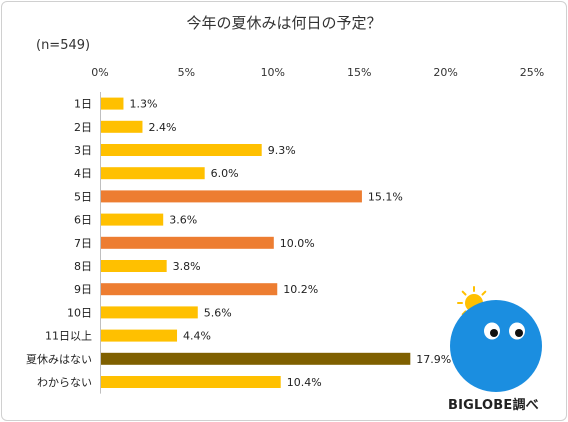 This screenshot has height=422, width=568. I want to click on category-label: 7日, so click(83, 243).